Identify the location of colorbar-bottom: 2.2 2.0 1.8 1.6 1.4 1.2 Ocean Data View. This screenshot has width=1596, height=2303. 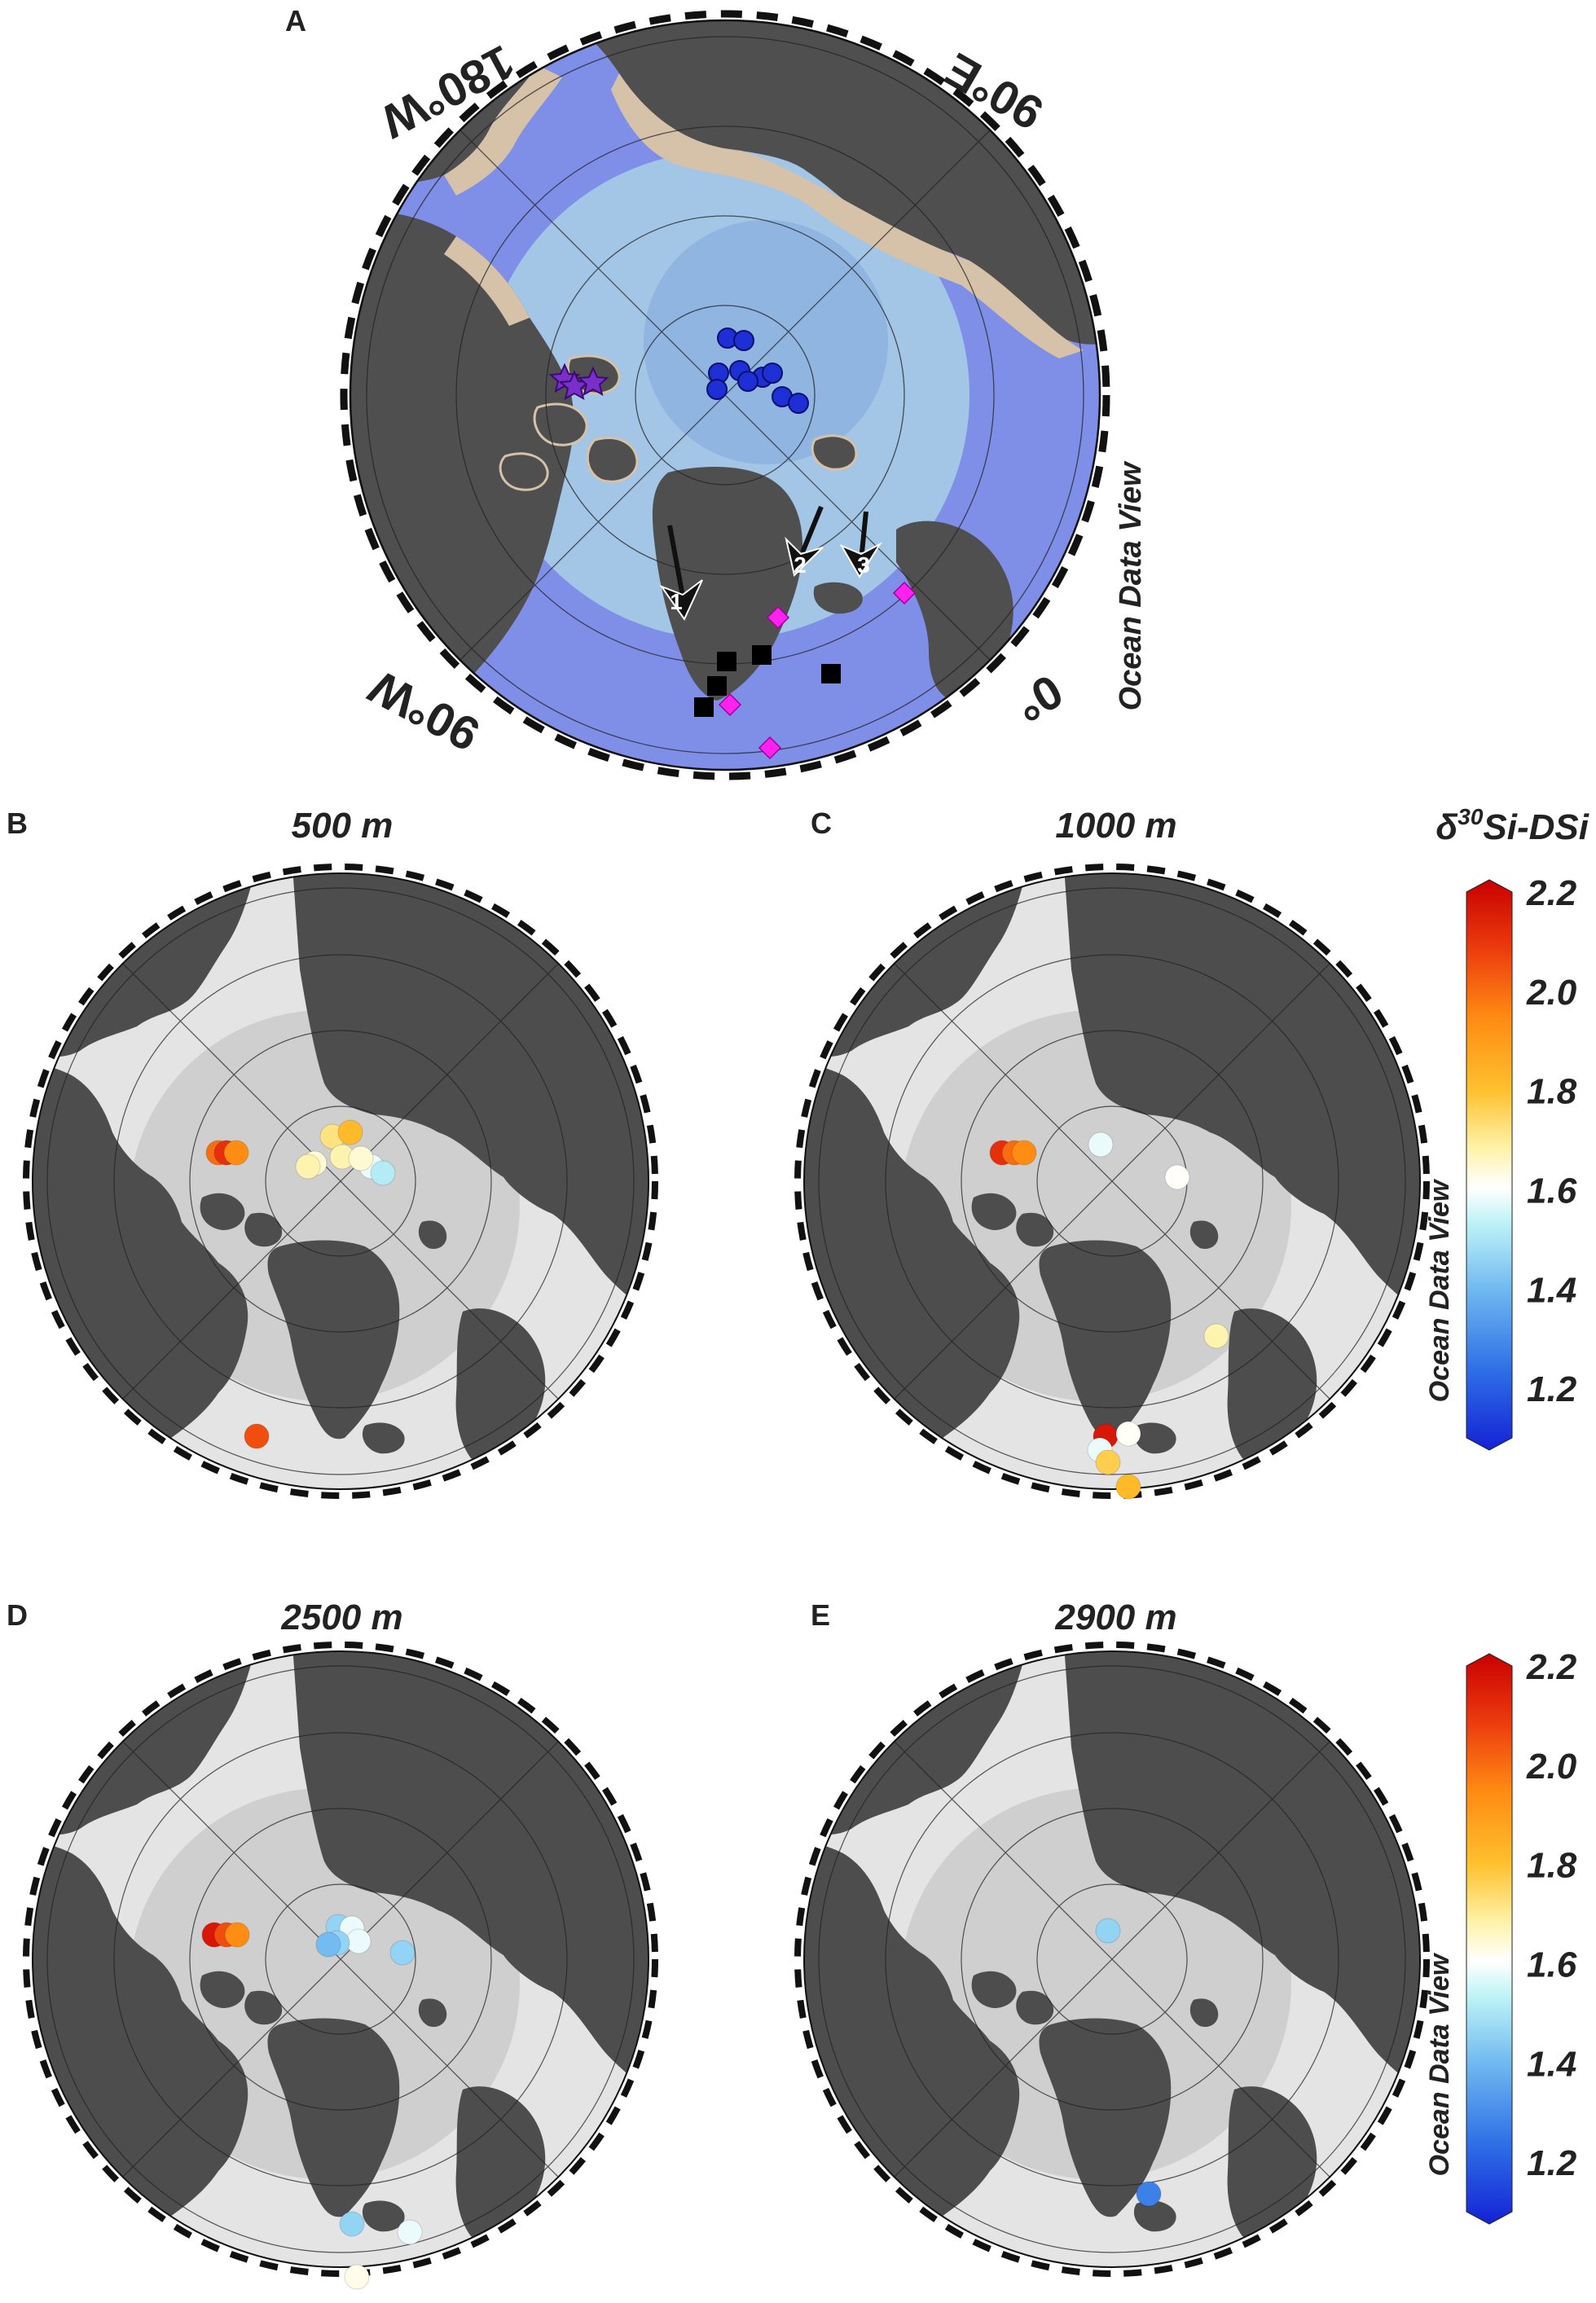
(1500, 1936).